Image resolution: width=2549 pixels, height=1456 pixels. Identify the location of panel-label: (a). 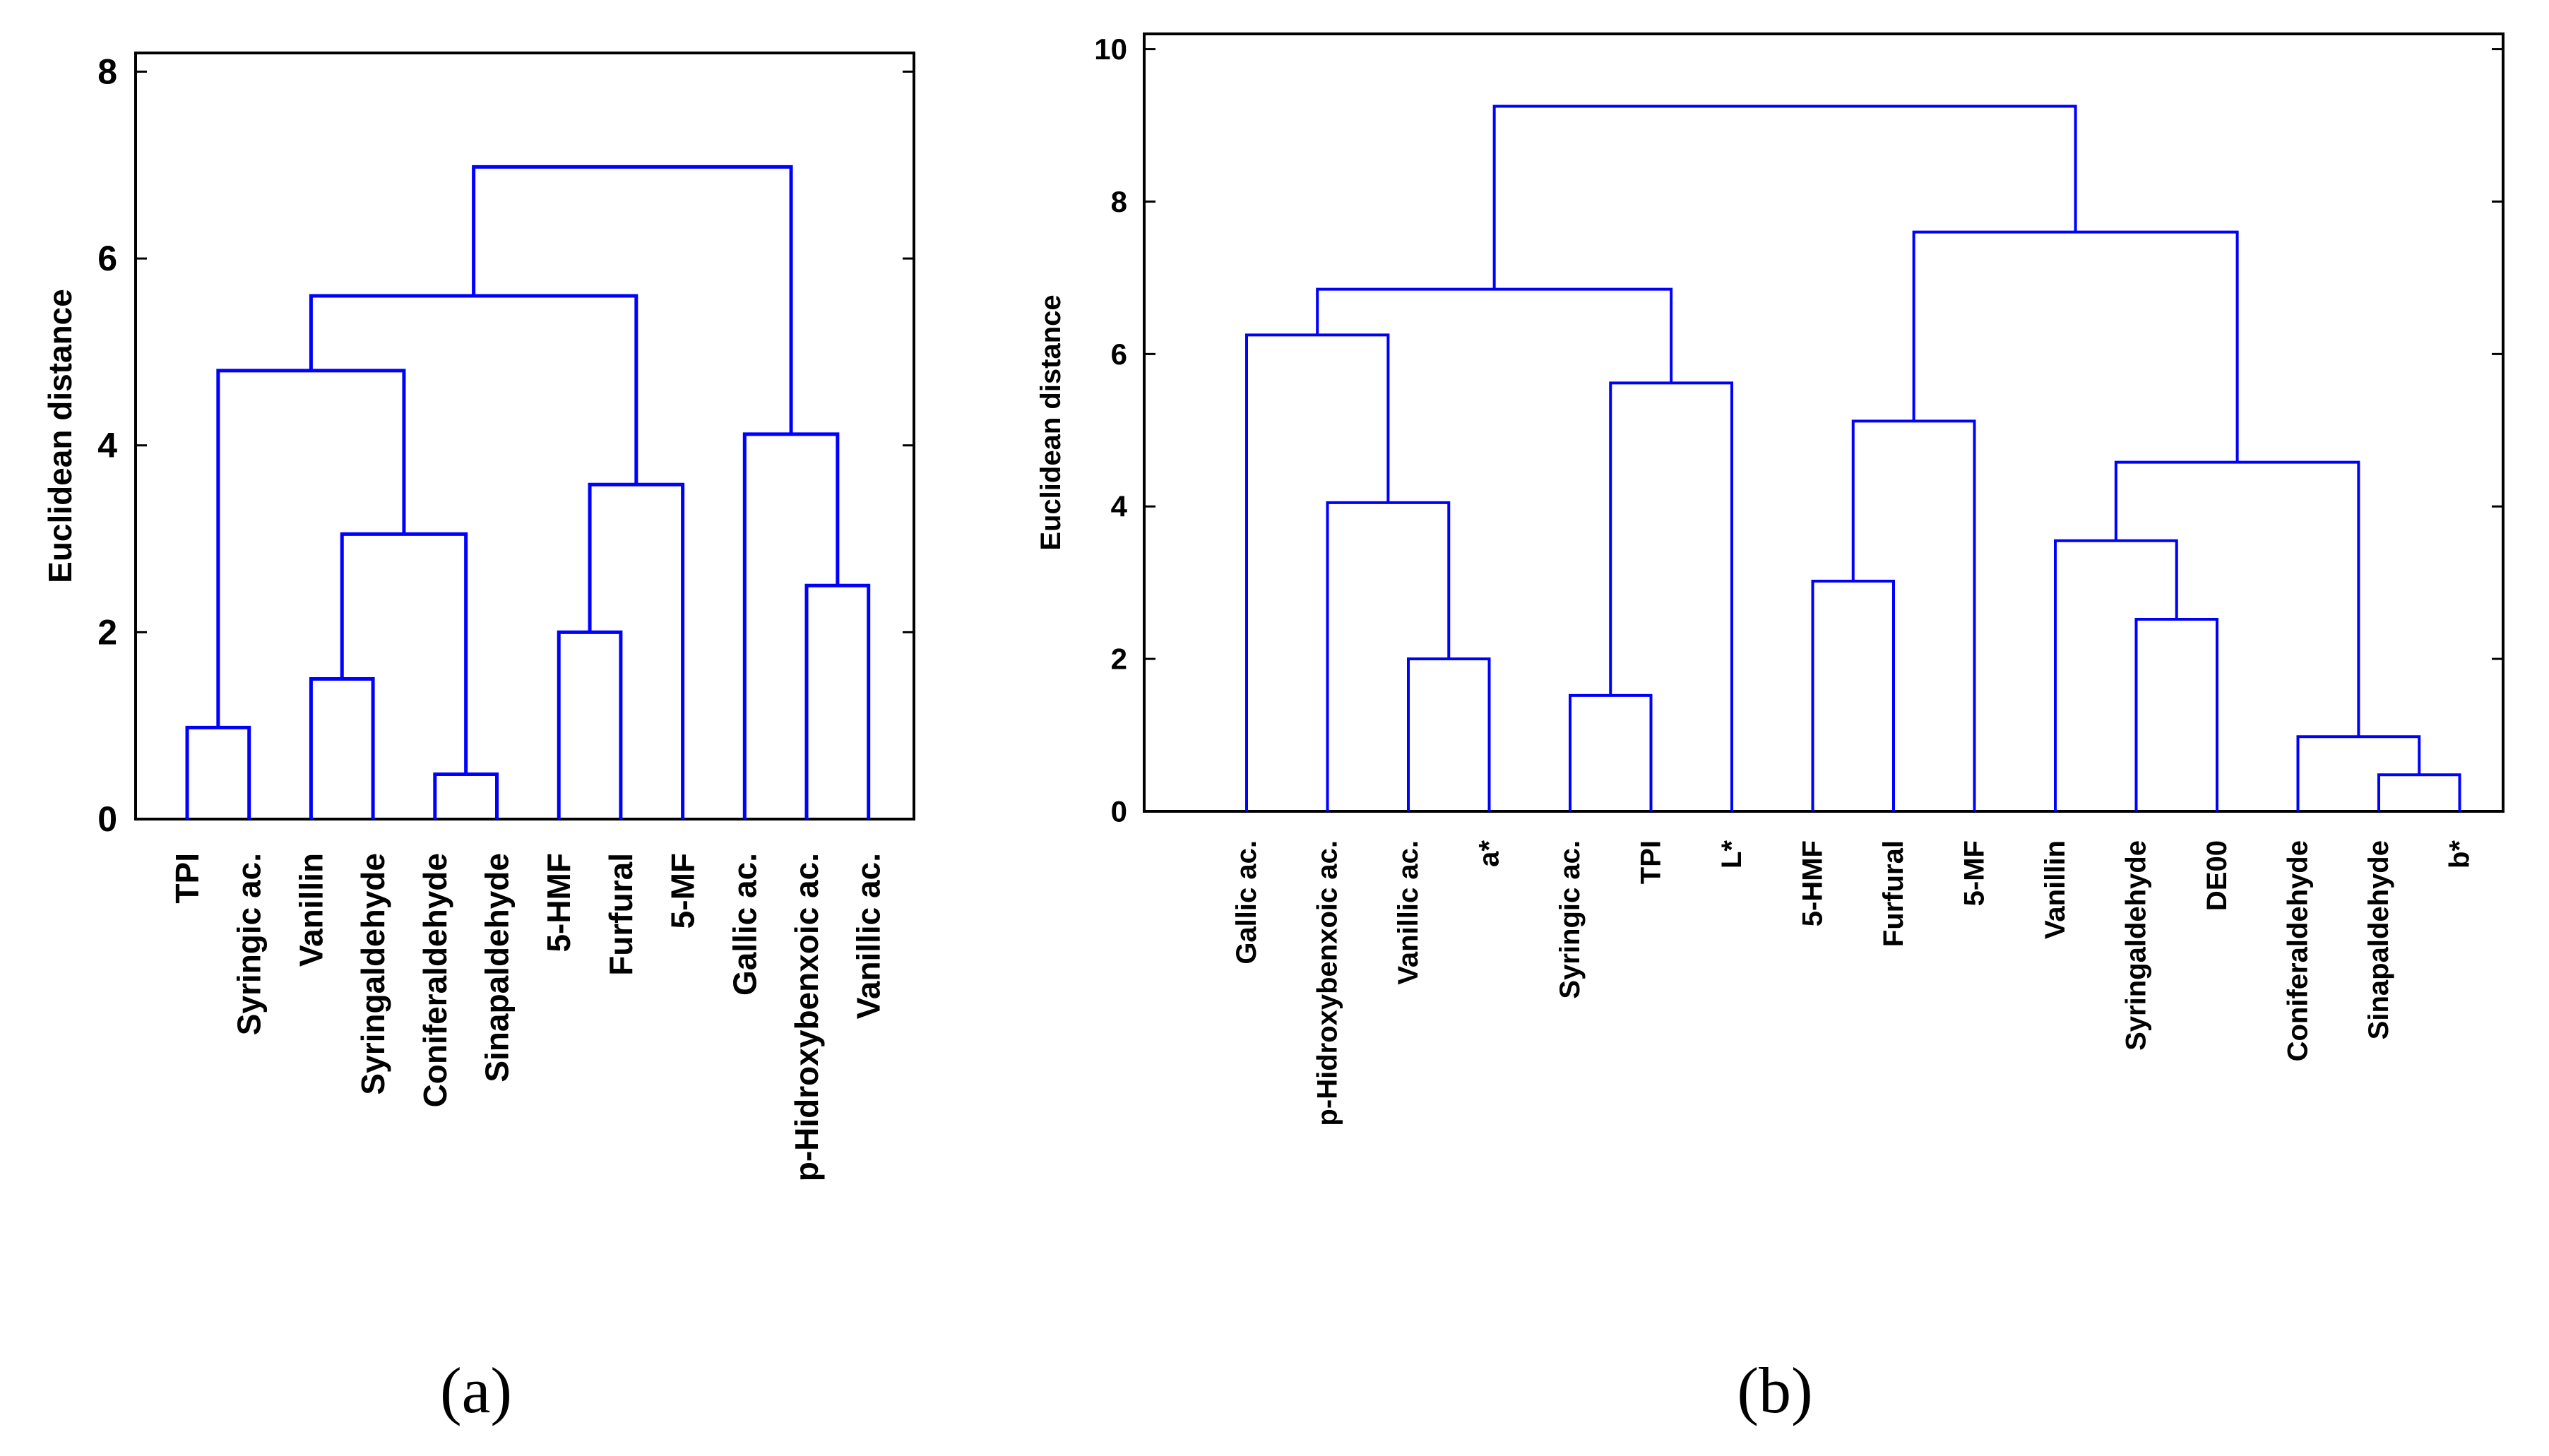
(476, 1390).